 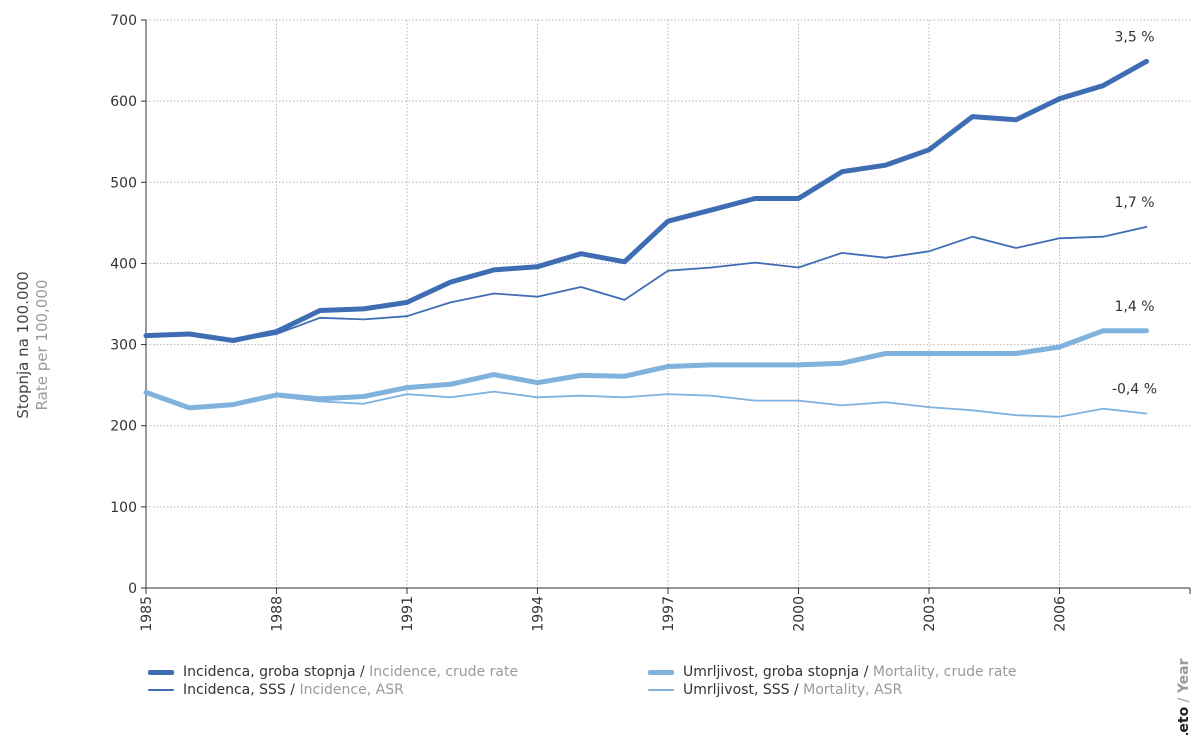 What do you see at coordinates (132, 589) in the screenshot?
I see `y-tick-label: 0` at bounding box center [132, 589].